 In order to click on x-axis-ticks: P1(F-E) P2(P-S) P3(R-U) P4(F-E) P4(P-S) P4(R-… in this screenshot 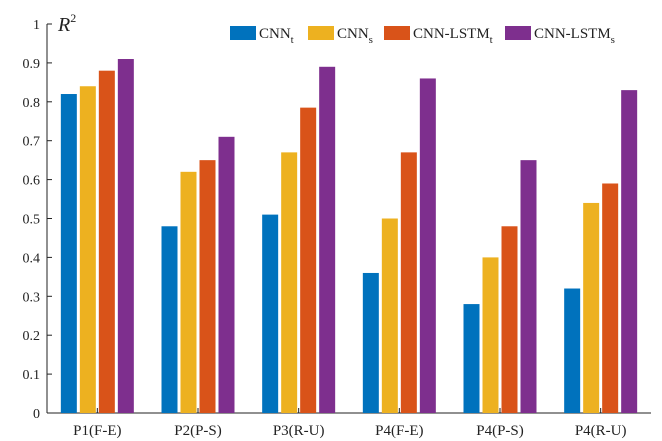, I will do `click(350, 423)`.